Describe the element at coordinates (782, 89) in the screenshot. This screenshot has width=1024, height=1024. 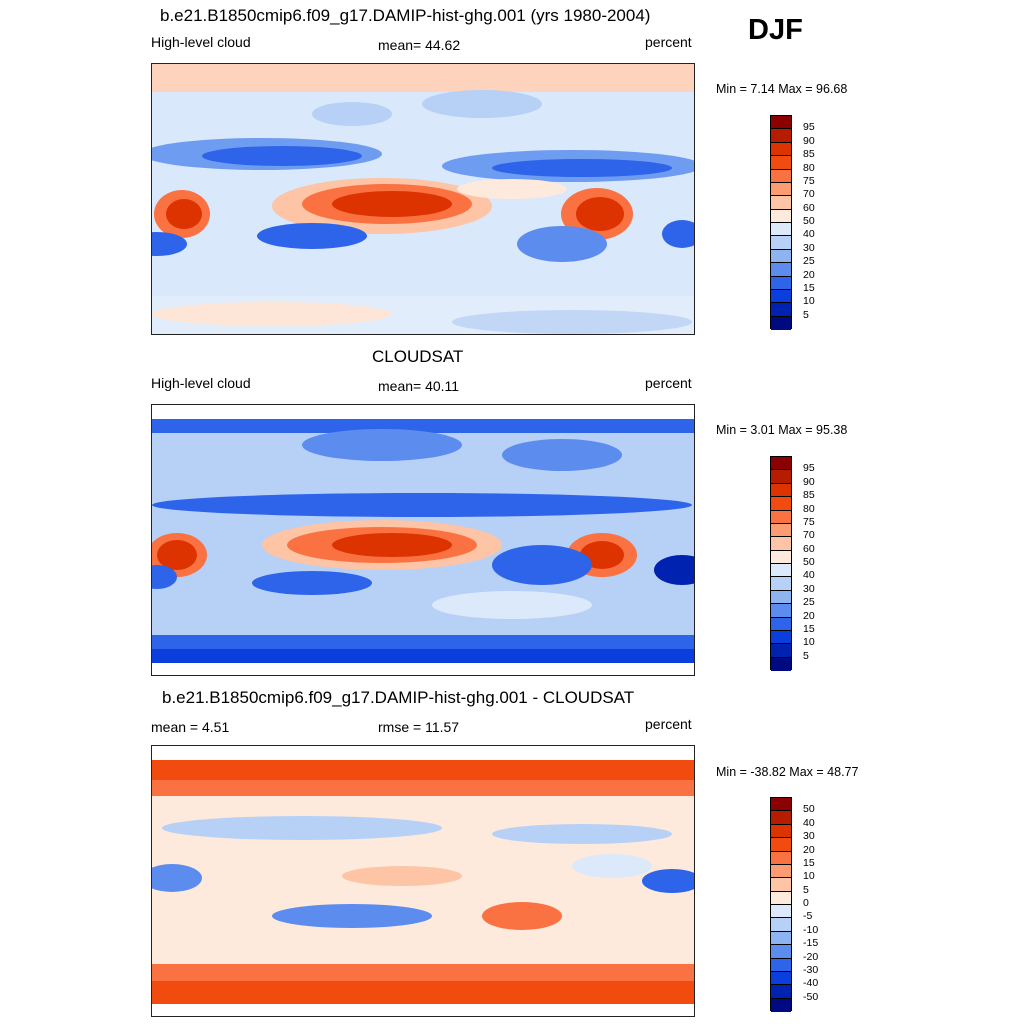
I see `panel1-minmax: Min = 7.14 Max = 96.68` at that location.